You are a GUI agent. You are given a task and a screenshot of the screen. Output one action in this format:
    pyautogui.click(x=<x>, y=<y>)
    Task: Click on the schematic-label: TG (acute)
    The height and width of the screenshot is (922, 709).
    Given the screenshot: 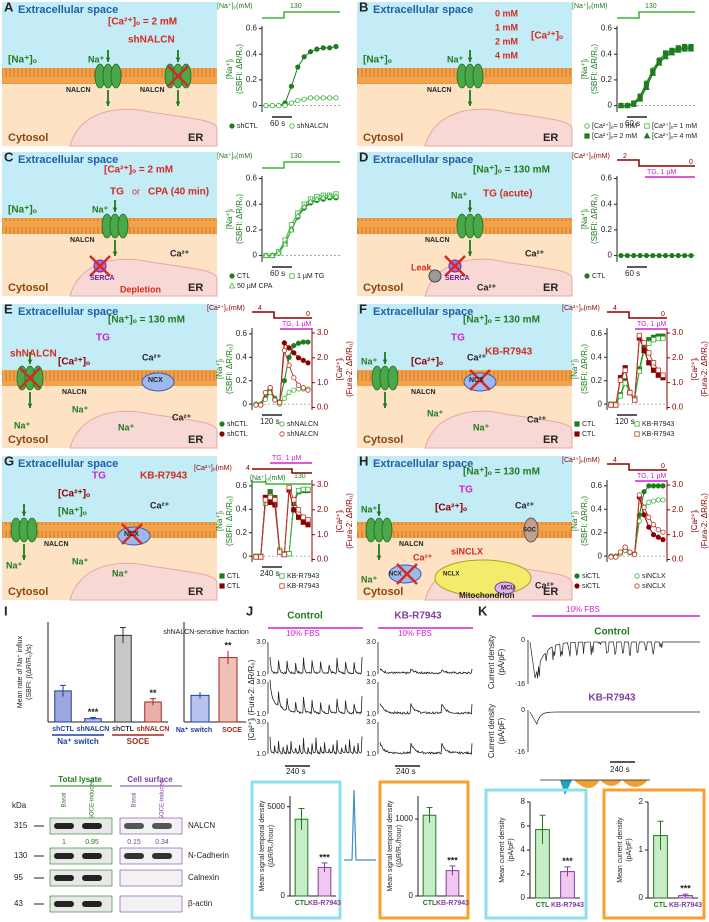 What is the action you would take?
    pyautogui.click(x=507, y=194)
    